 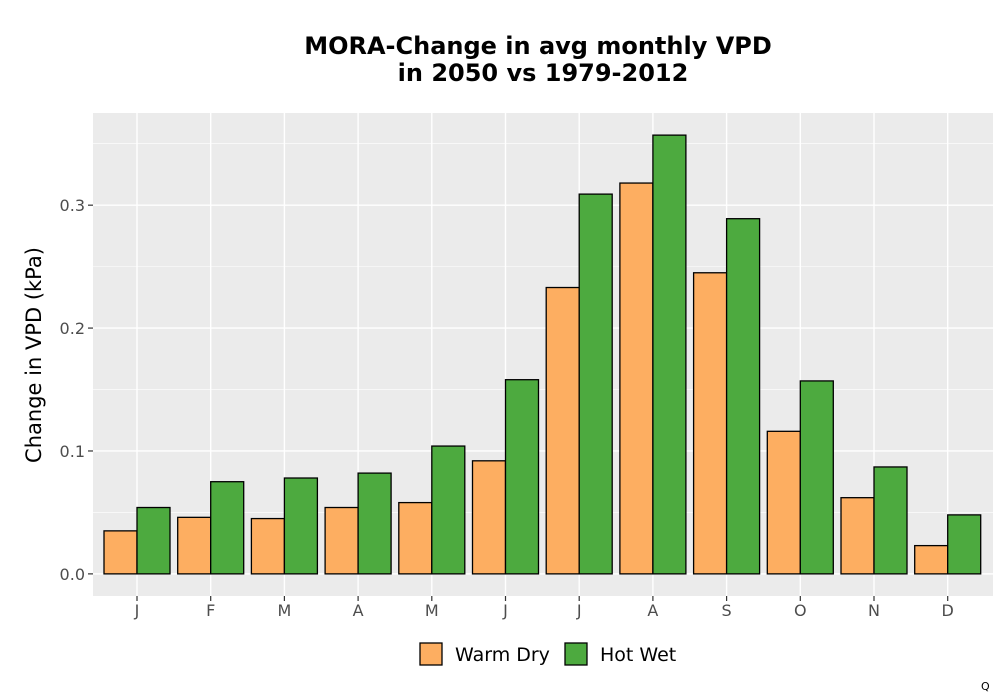 I want to click on y-tick-label: 0.2, so click(x=72, y=328).